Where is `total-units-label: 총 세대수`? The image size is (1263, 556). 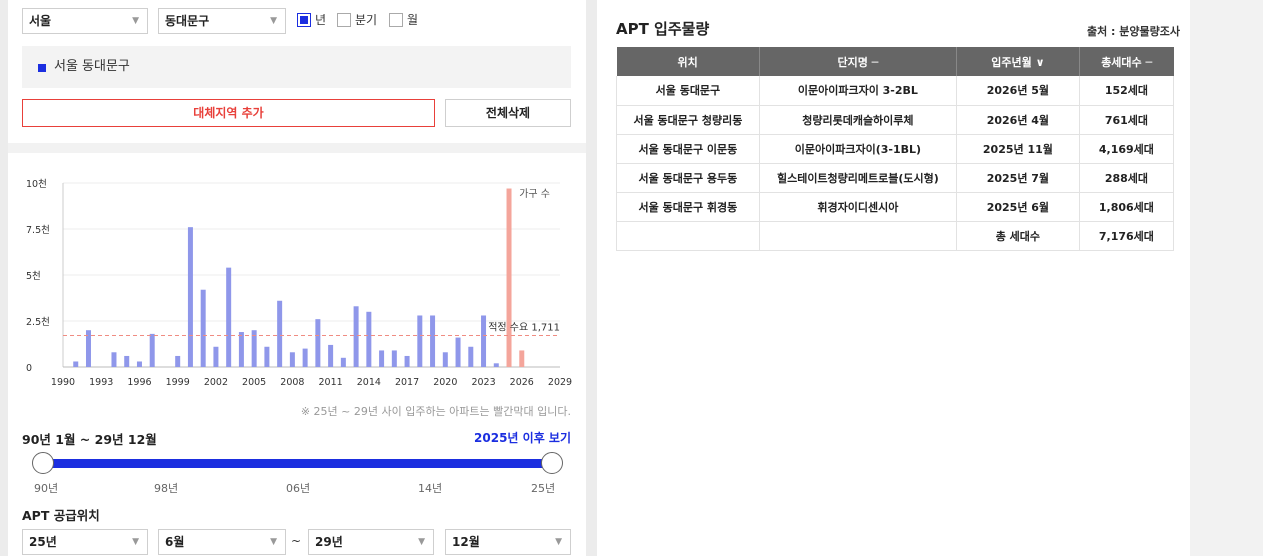
total-units-label: 총 세대수 is located at coordinates (1018, 236).